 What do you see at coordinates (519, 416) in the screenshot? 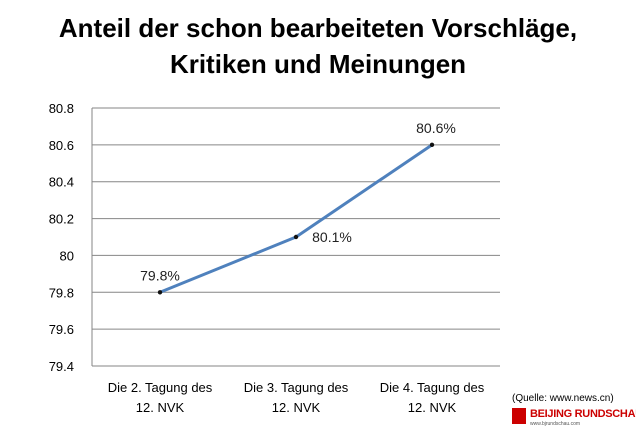
I see `logo-mark-icon` at bounding box center [519, 416].